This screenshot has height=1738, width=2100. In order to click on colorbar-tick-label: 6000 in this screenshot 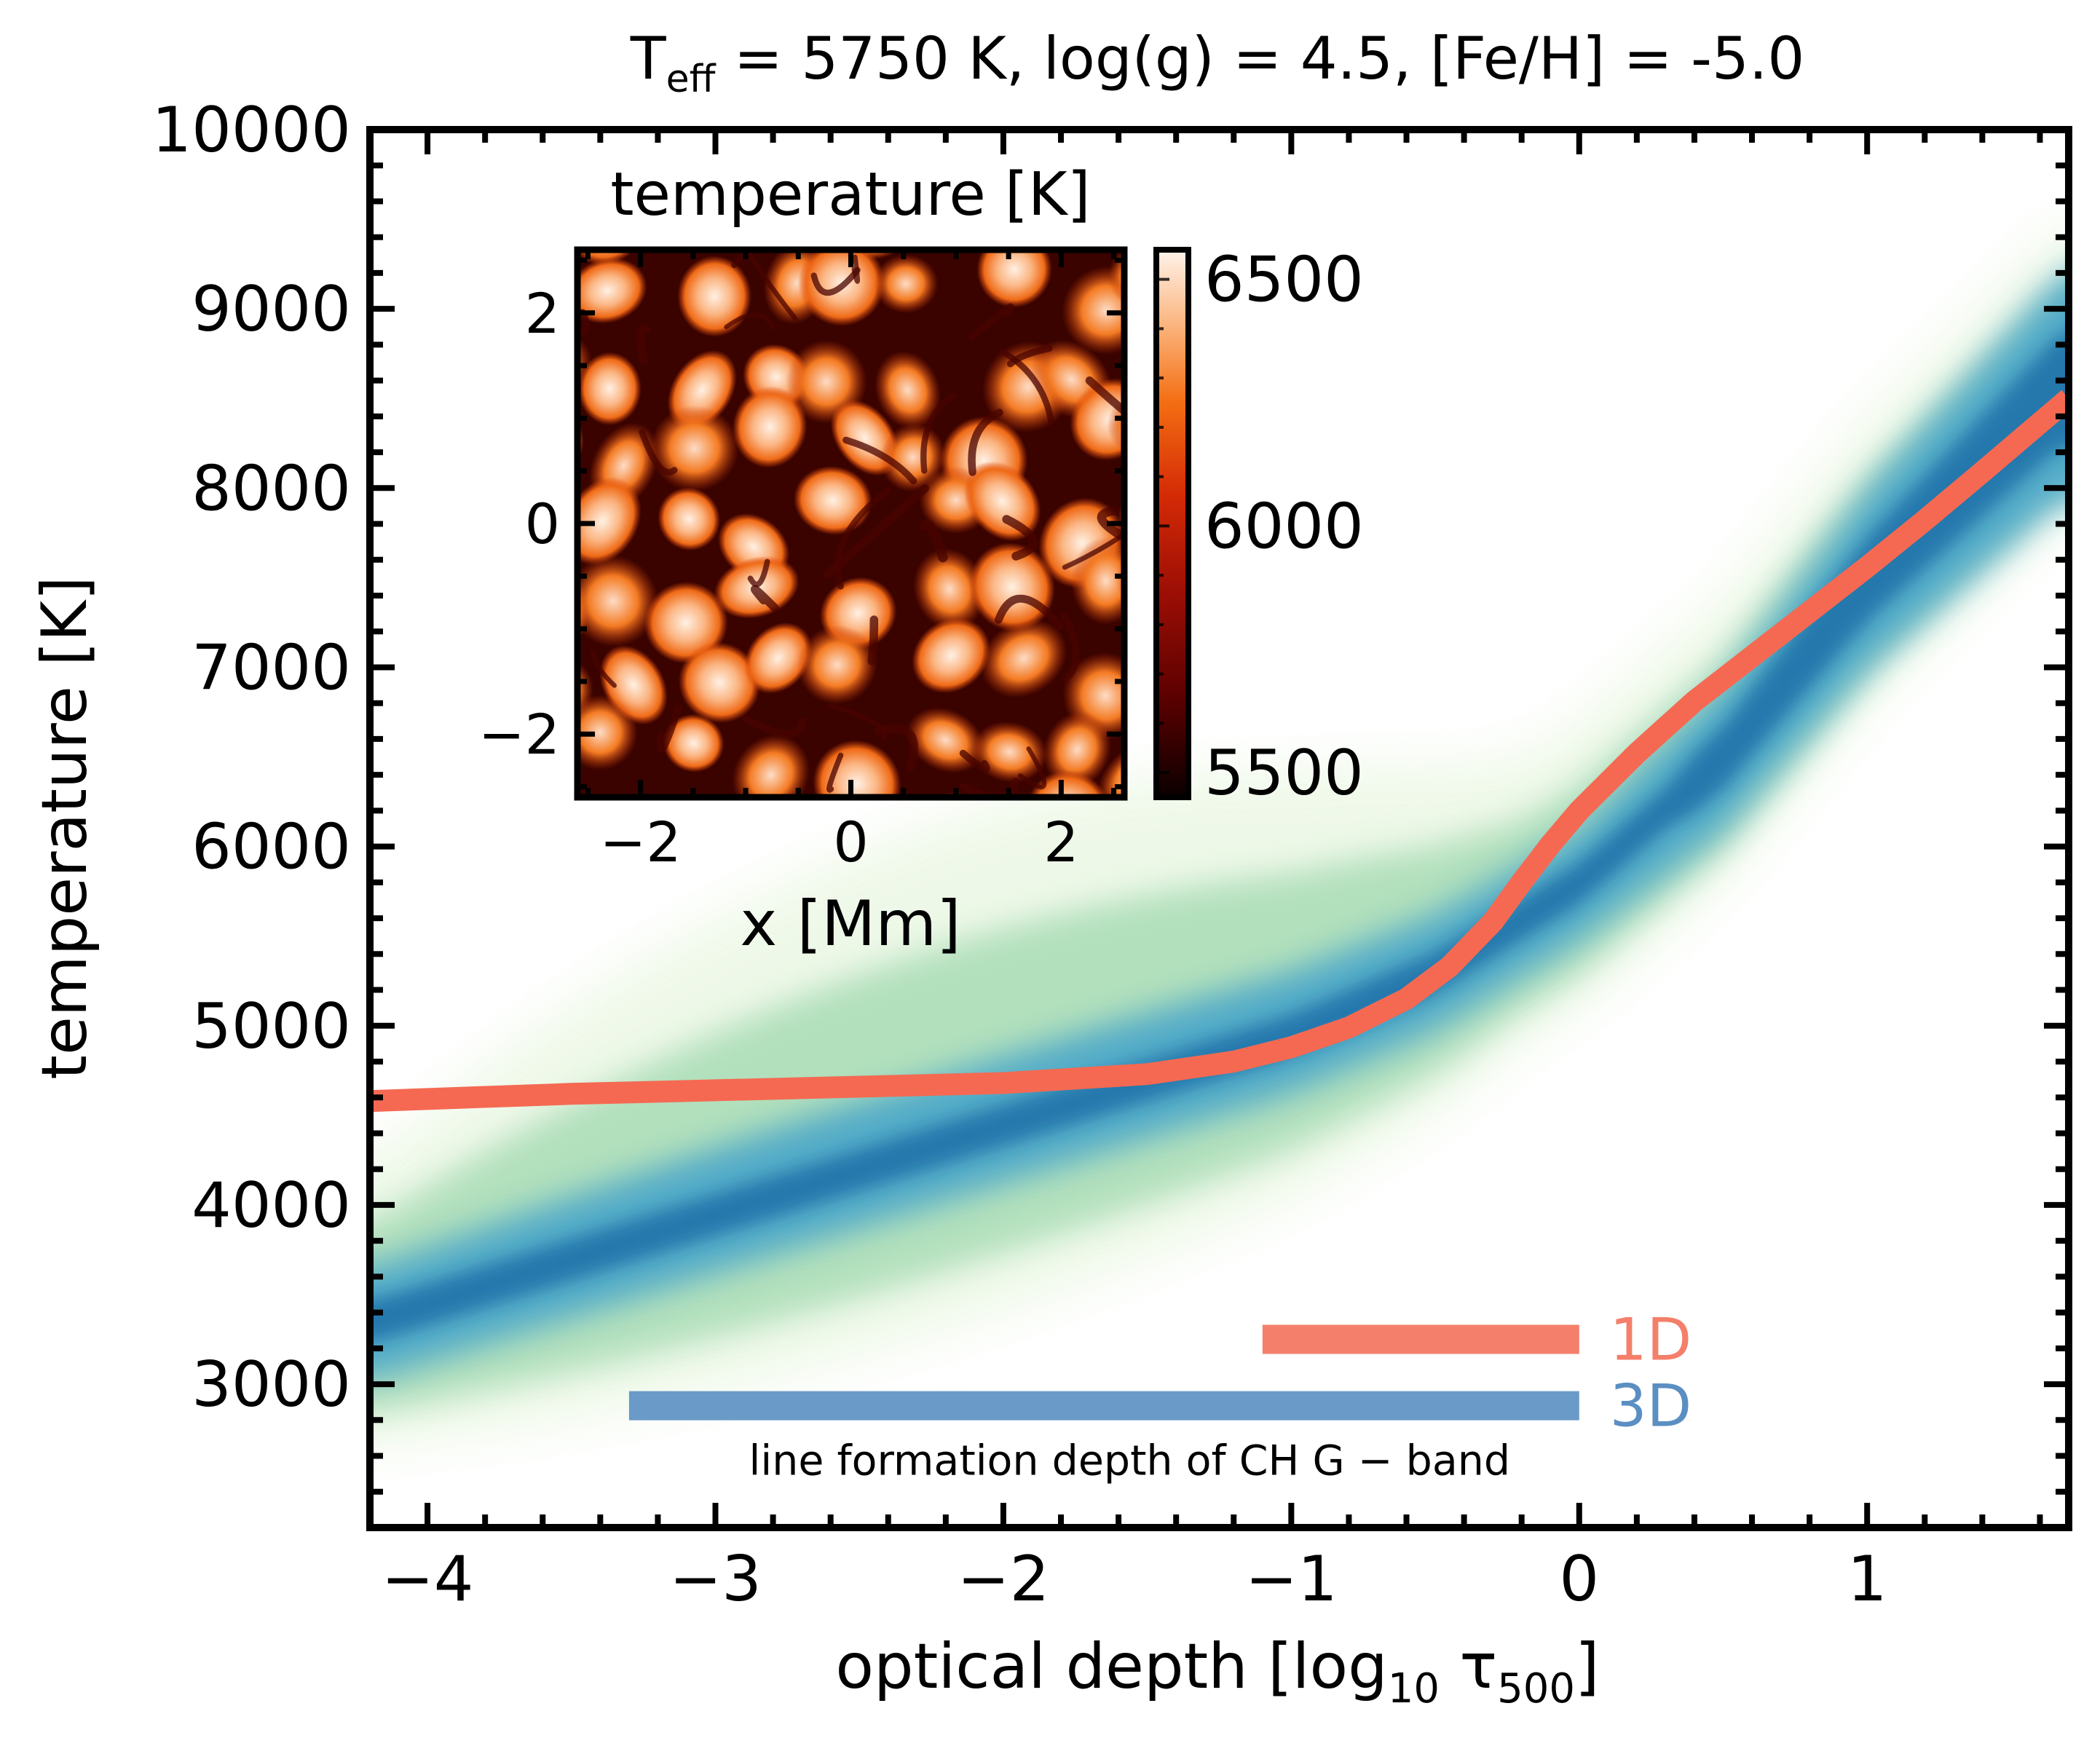, I will do `click(1284, 526)`.